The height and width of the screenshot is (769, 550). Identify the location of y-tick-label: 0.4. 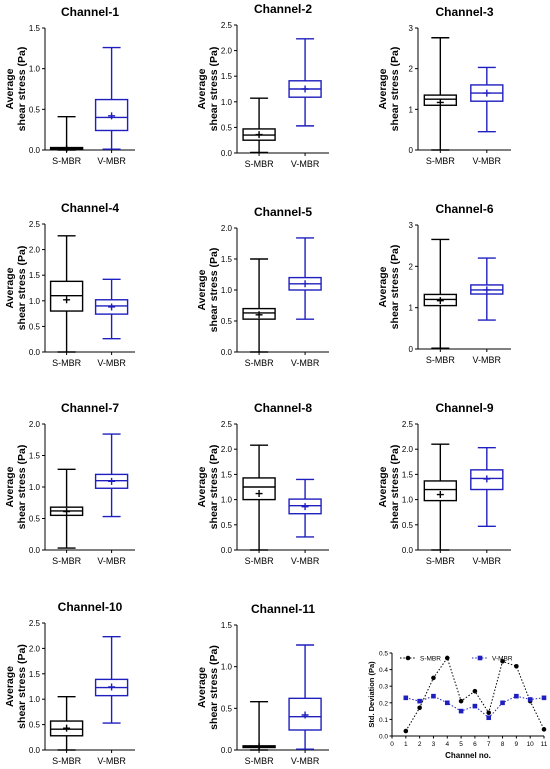
(383, 670).